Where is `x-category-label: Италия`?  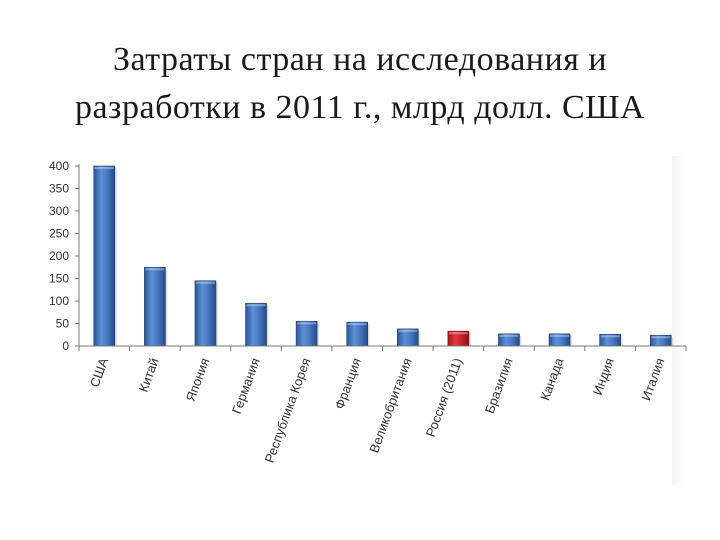
x-category-label: Италия is located at coordinates (652, 379).